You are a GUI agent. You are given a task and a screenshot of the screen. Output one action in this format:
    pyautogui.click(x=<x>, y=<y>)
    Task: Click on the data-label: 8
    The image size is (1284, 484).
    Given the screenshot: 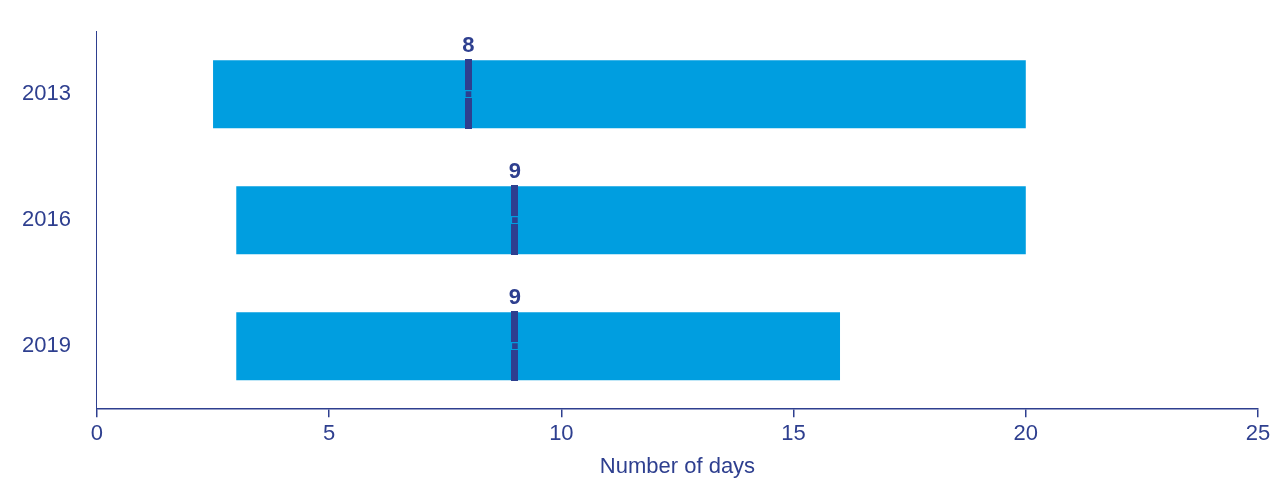 What is the action you would take?
    pyautogui.click(x=468, y=45)
    